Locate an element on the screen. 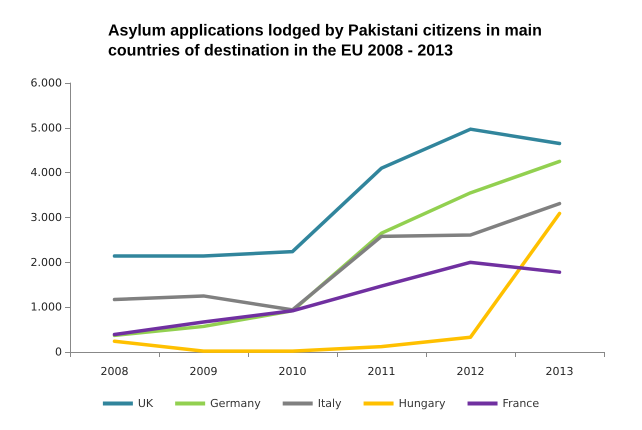 Image resolution: width=642 pixels, height=430 pixels. x-tick-label: 2011 is located at coordinates (382, 371).